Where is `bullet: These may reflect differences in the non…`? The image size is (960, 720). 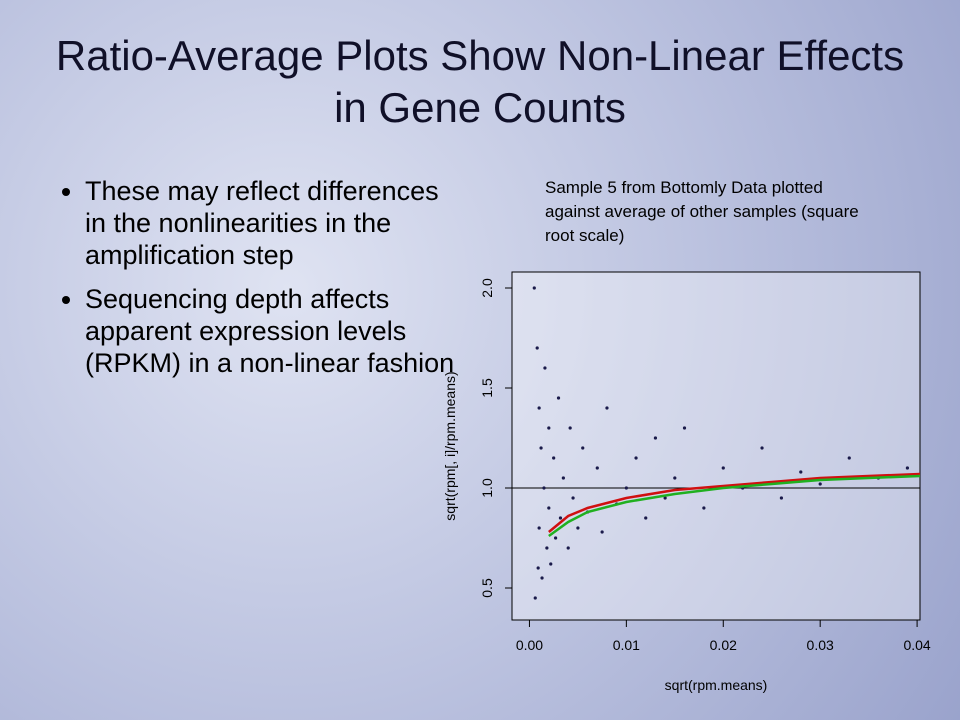
bullet: These may reflect differences in the non… is located at coordinates (270, 223).